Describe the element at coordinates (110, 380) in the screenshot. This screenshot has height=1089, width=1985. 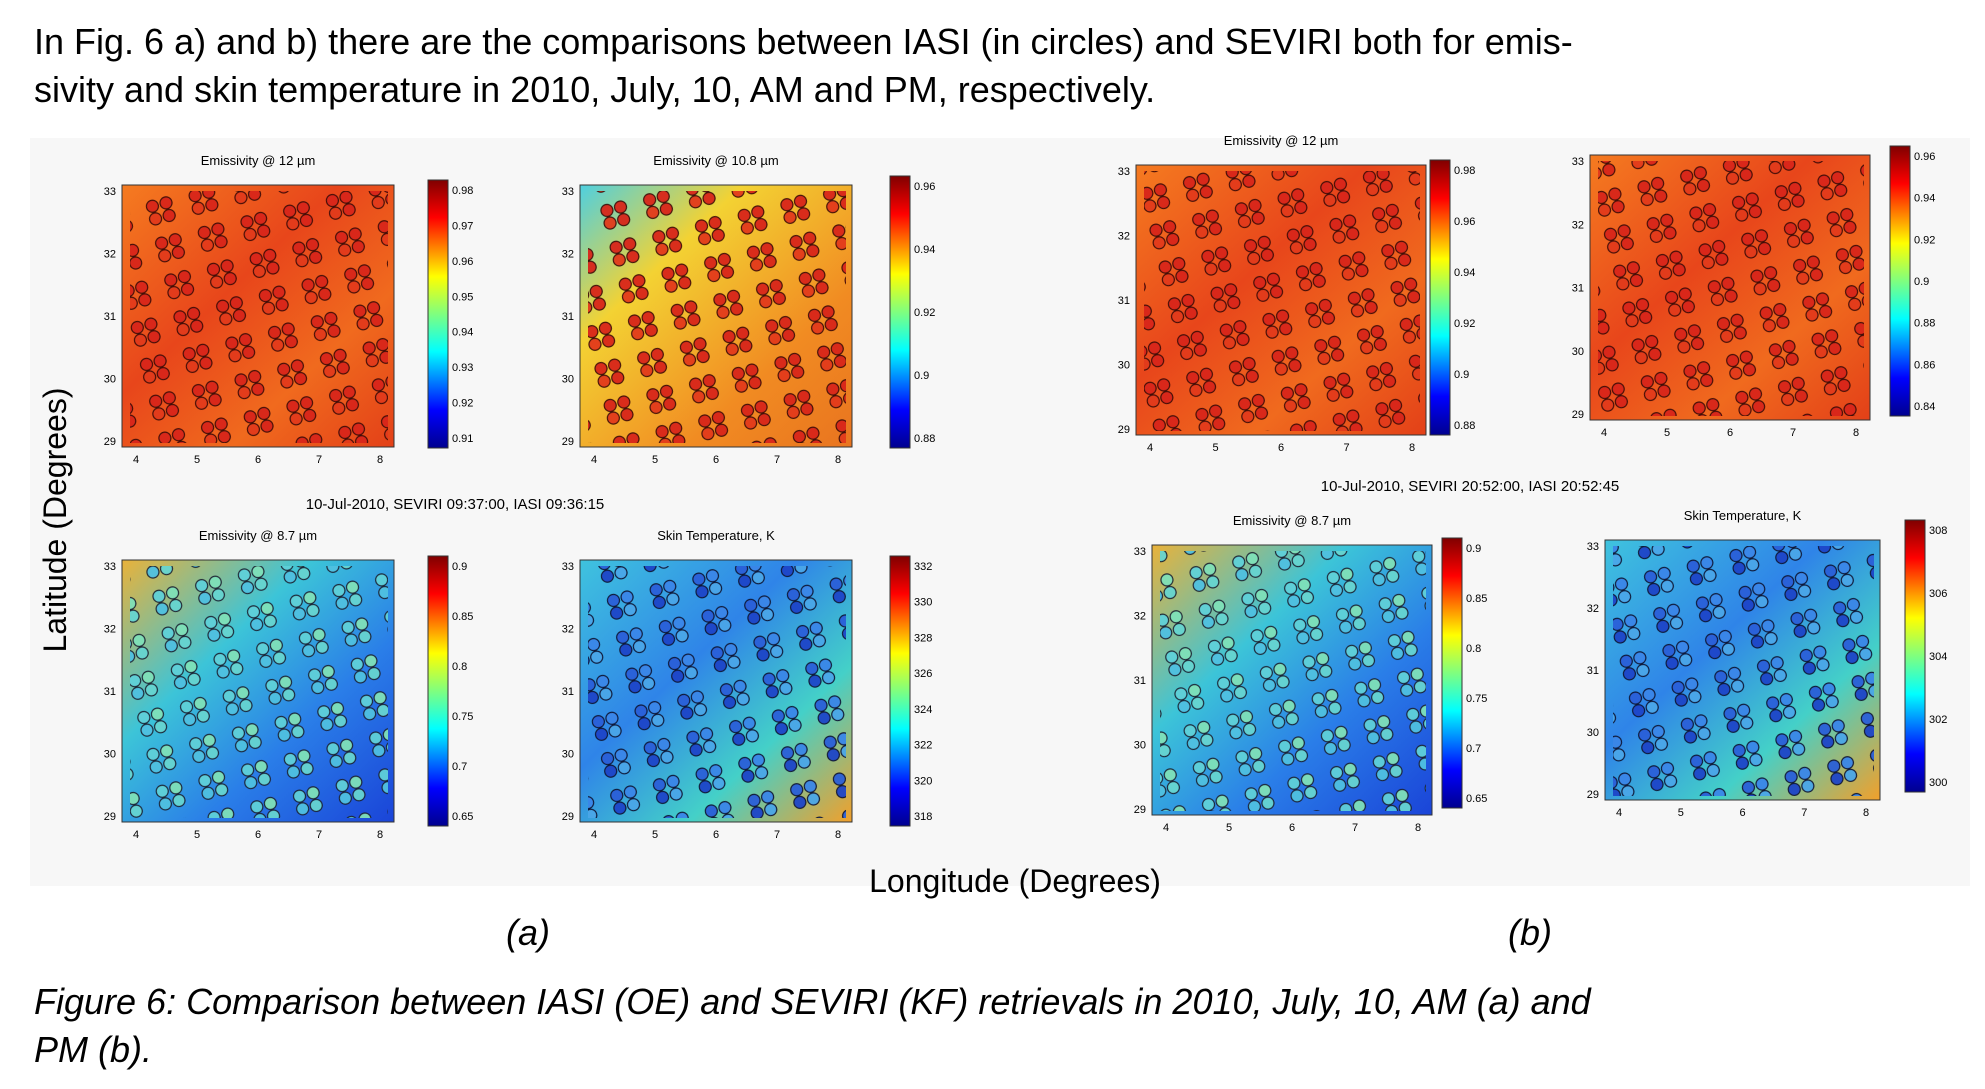
I see `y-tick-a1: 30` at that location.